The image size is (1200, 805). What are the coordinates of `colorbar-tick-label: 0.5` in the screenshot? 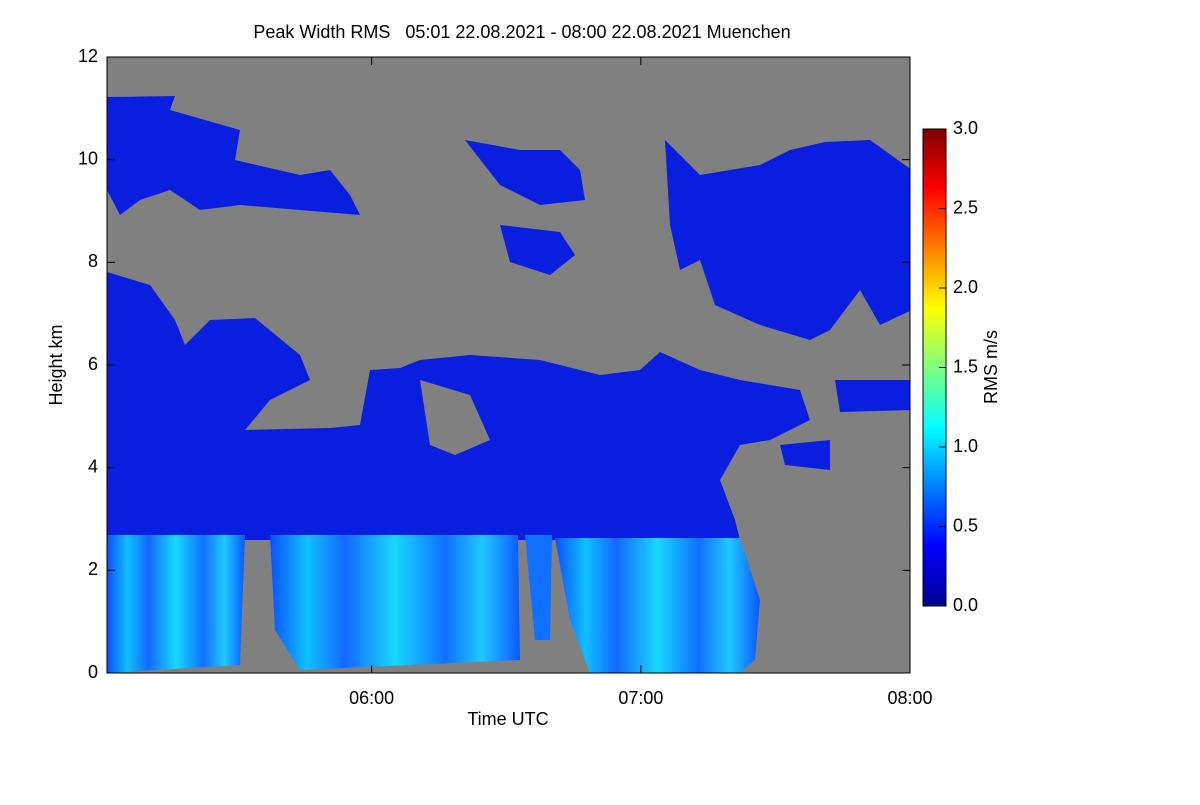 It's located at (965, 525).